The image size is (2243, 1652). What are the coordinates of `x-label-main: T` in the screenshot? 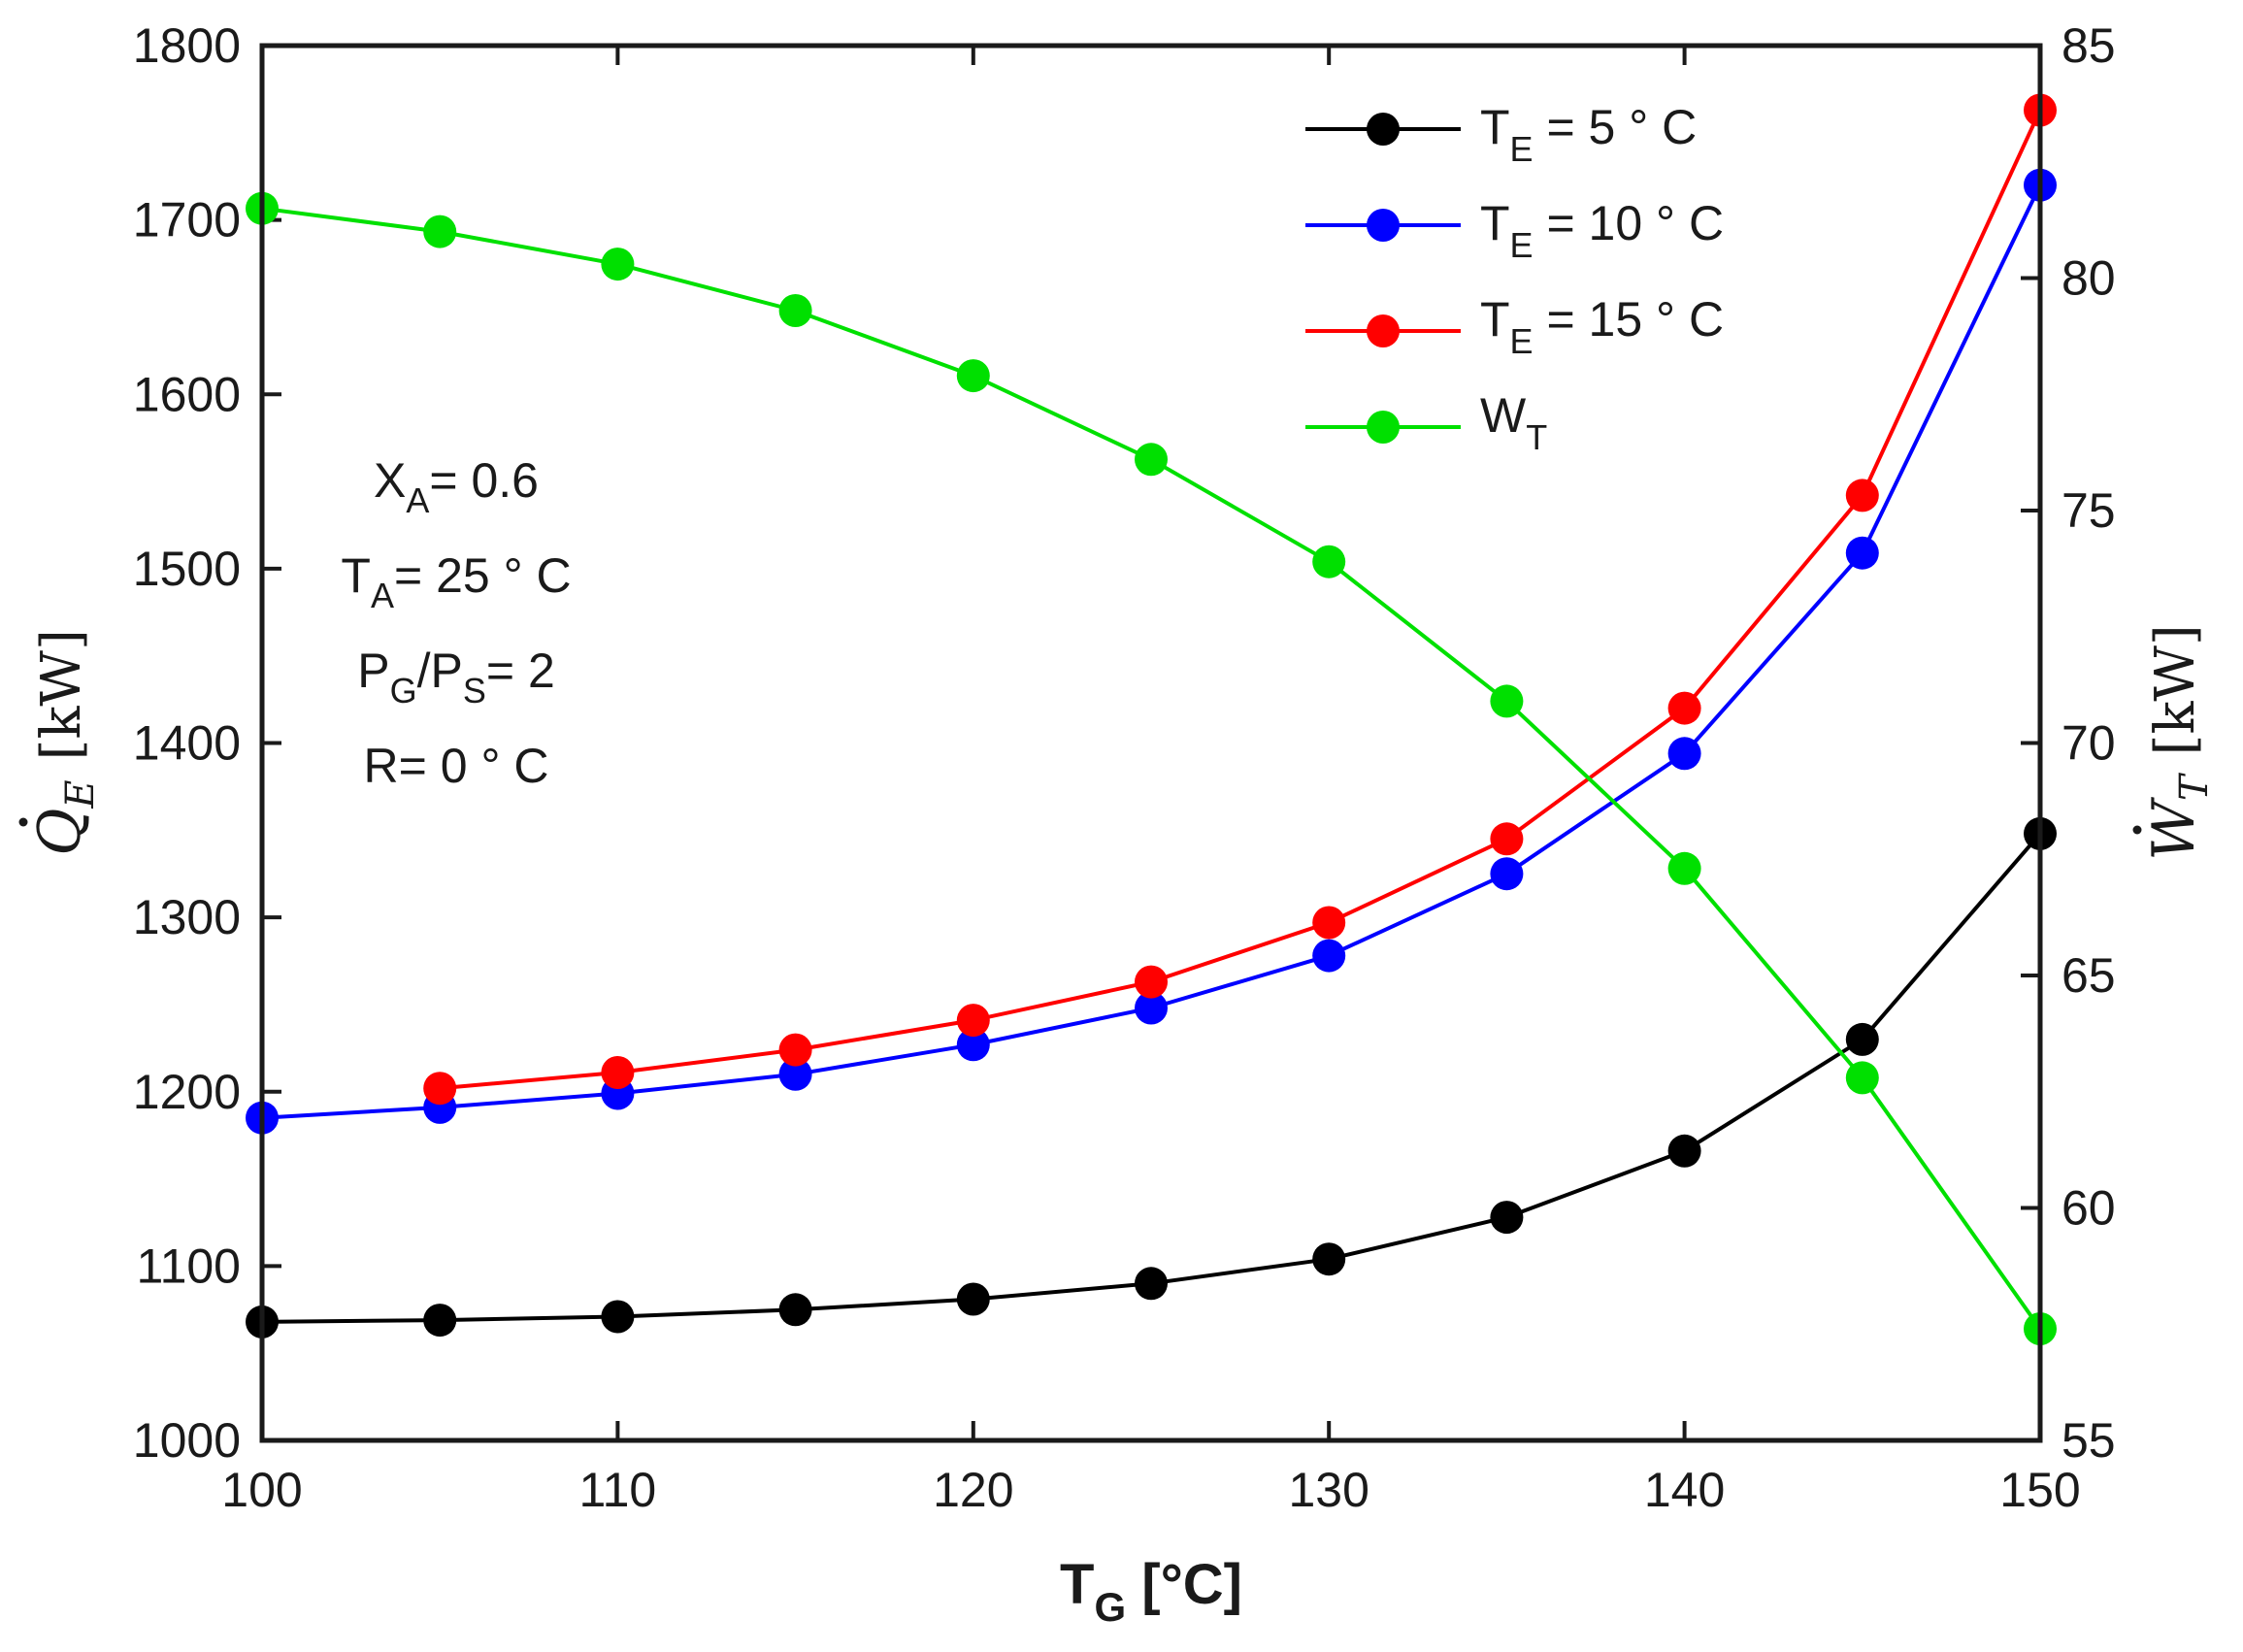 It's located at (1077, 1584).